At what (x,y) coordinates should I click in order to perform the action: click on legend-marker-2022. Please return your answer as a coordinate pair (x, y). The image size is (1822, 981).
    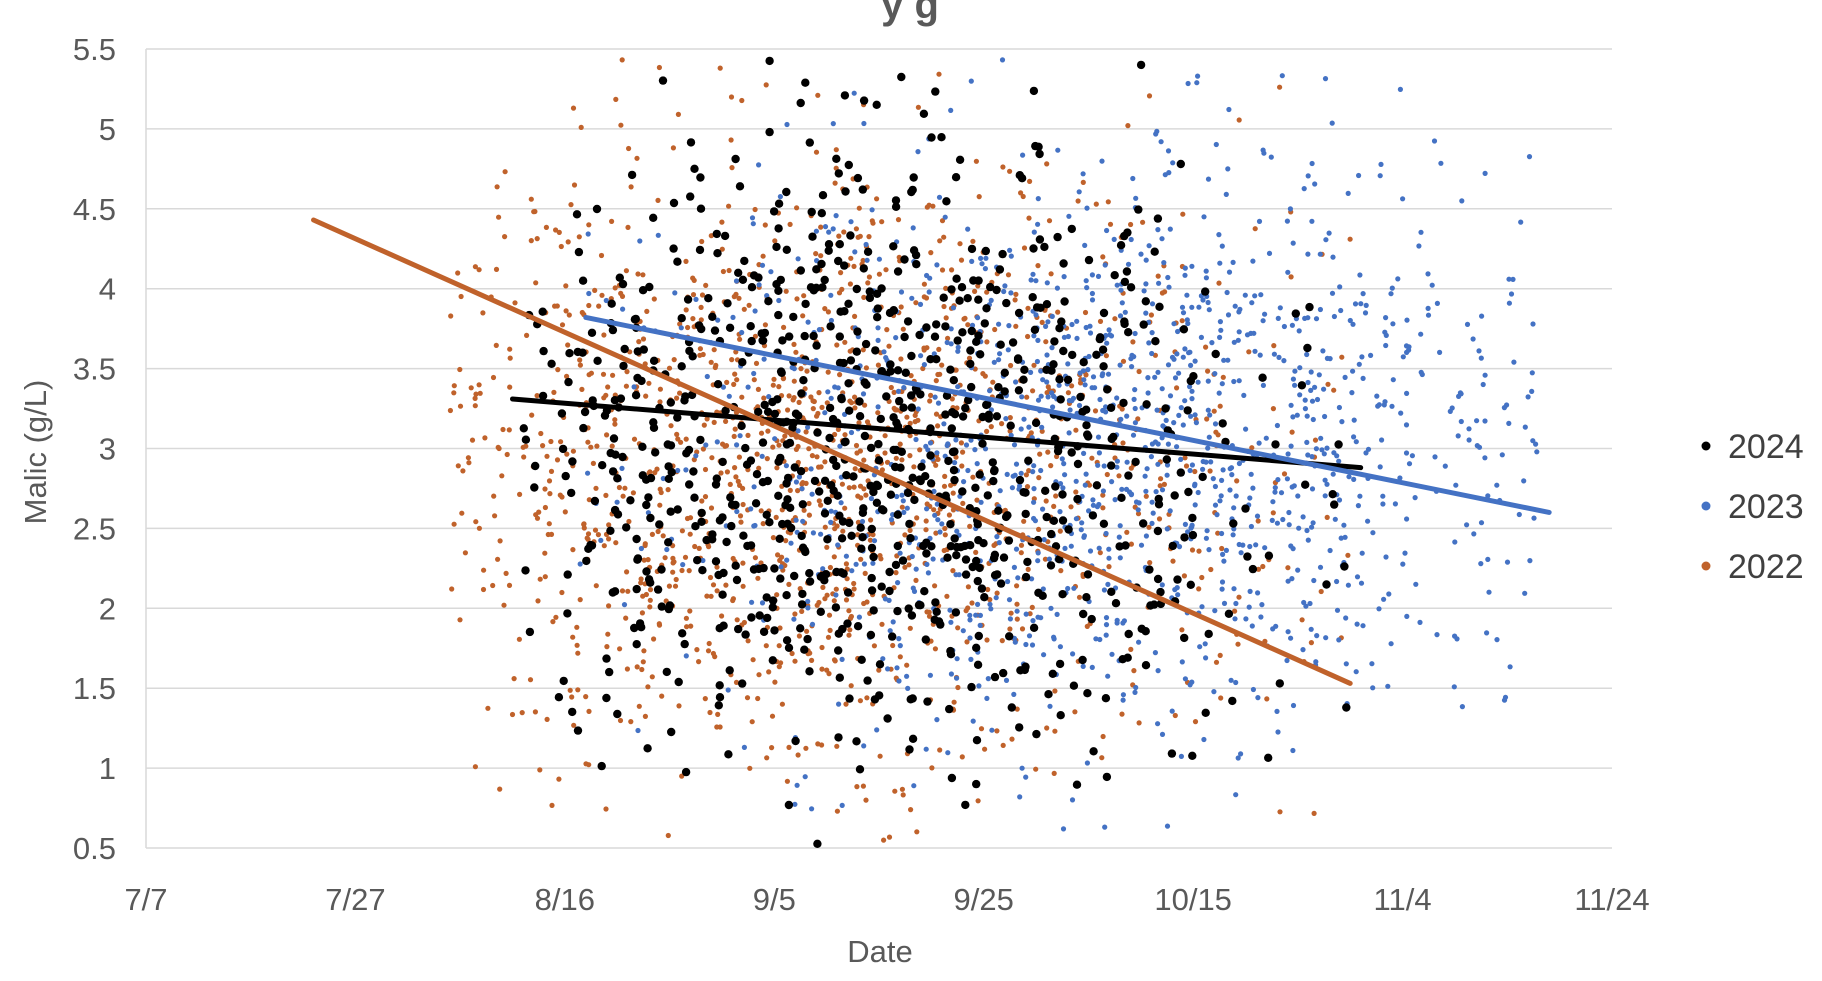
    Looking at the image, I should click on (1706, 566).